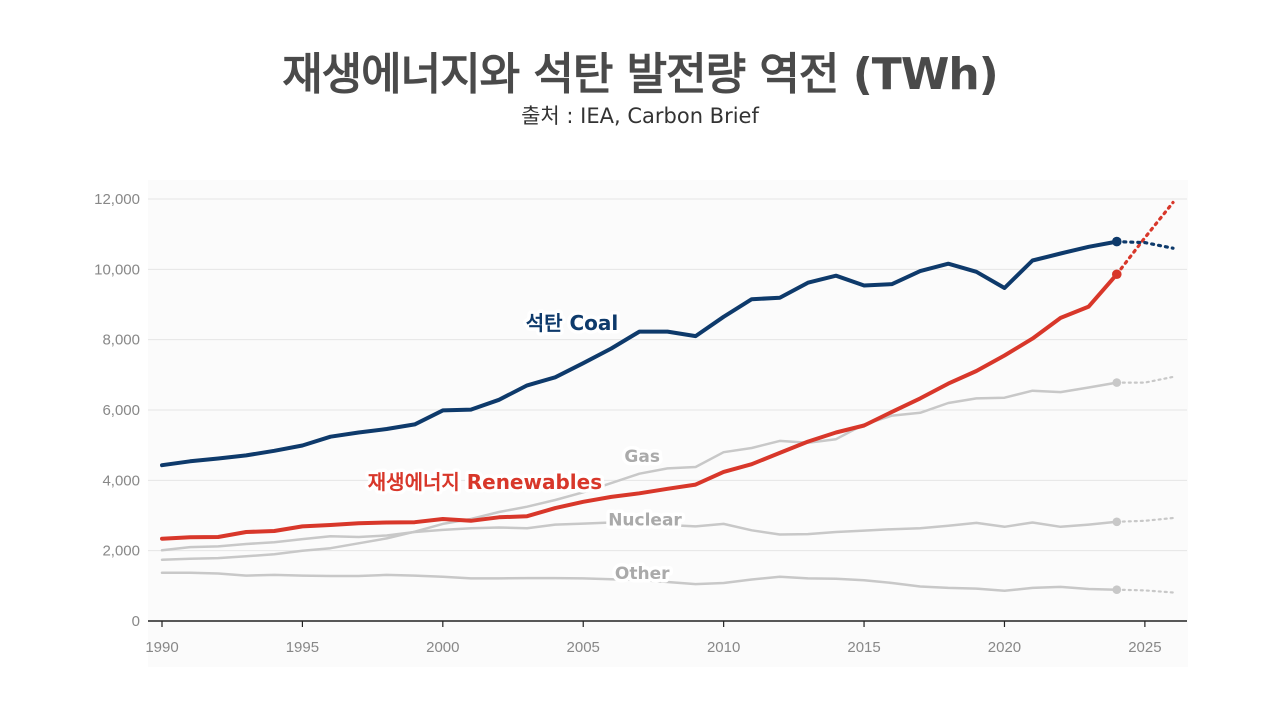 The width and height of the screenshot is (1280, 720). I want to click on y-tick-label-12000: 12,000, so click(117, 199).